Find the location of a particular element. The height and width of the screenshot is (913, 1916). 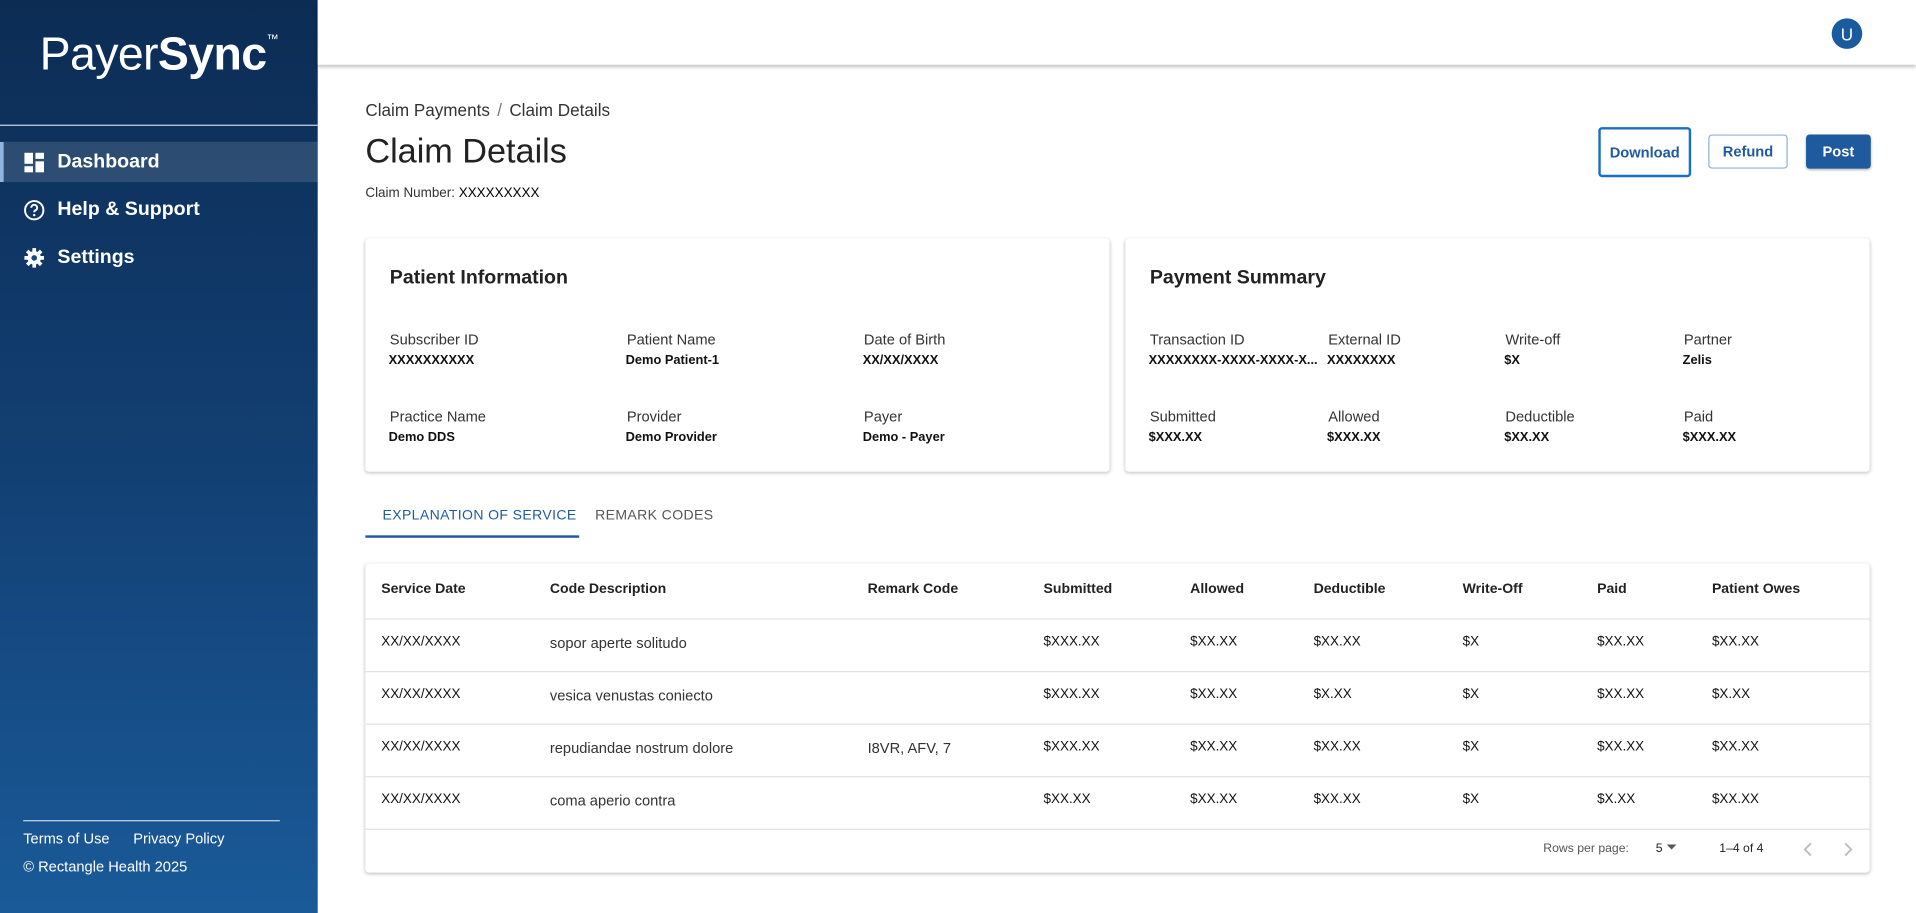

field-label: Partner is located at coordinates (1707, 340).